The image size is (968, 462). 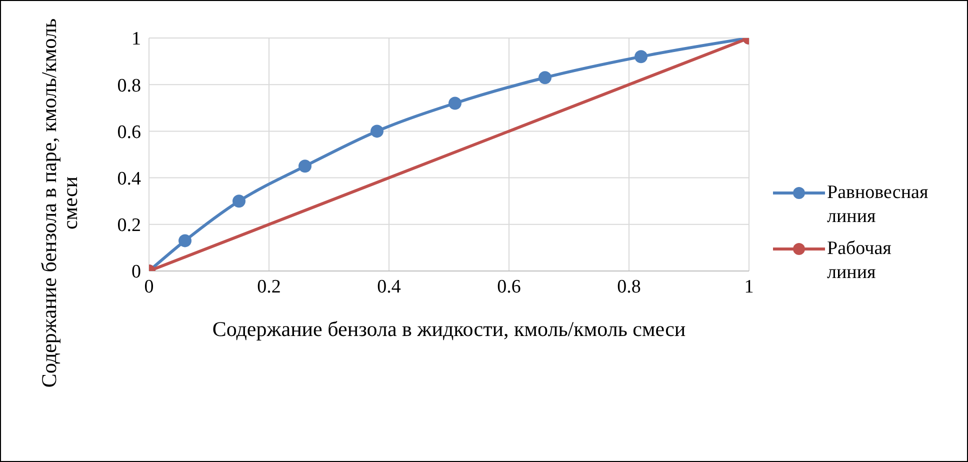 What do you see at coordinates (449, 329) in the screenshot?
I see `x-axis-title: Содержание бензола в жидкости, кмоль/кмоль смеси` at bounding box center [449, 329].